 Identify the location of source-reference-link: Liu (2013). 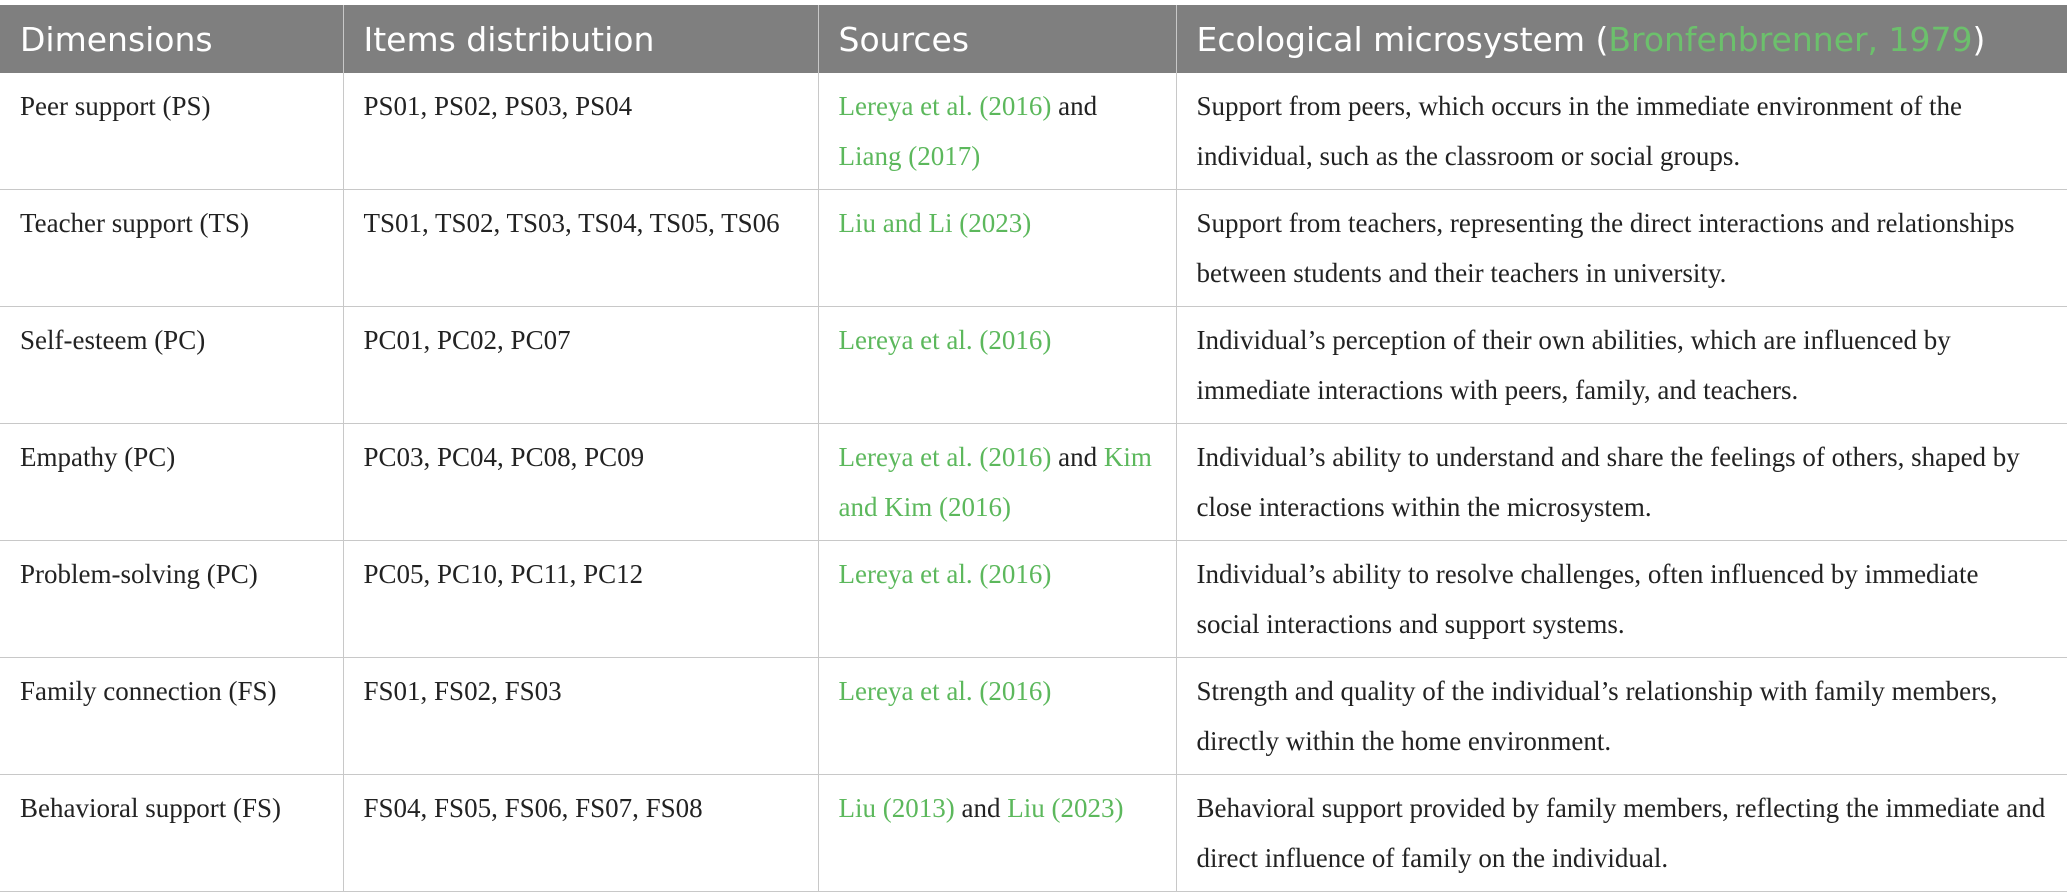
(896, 808).